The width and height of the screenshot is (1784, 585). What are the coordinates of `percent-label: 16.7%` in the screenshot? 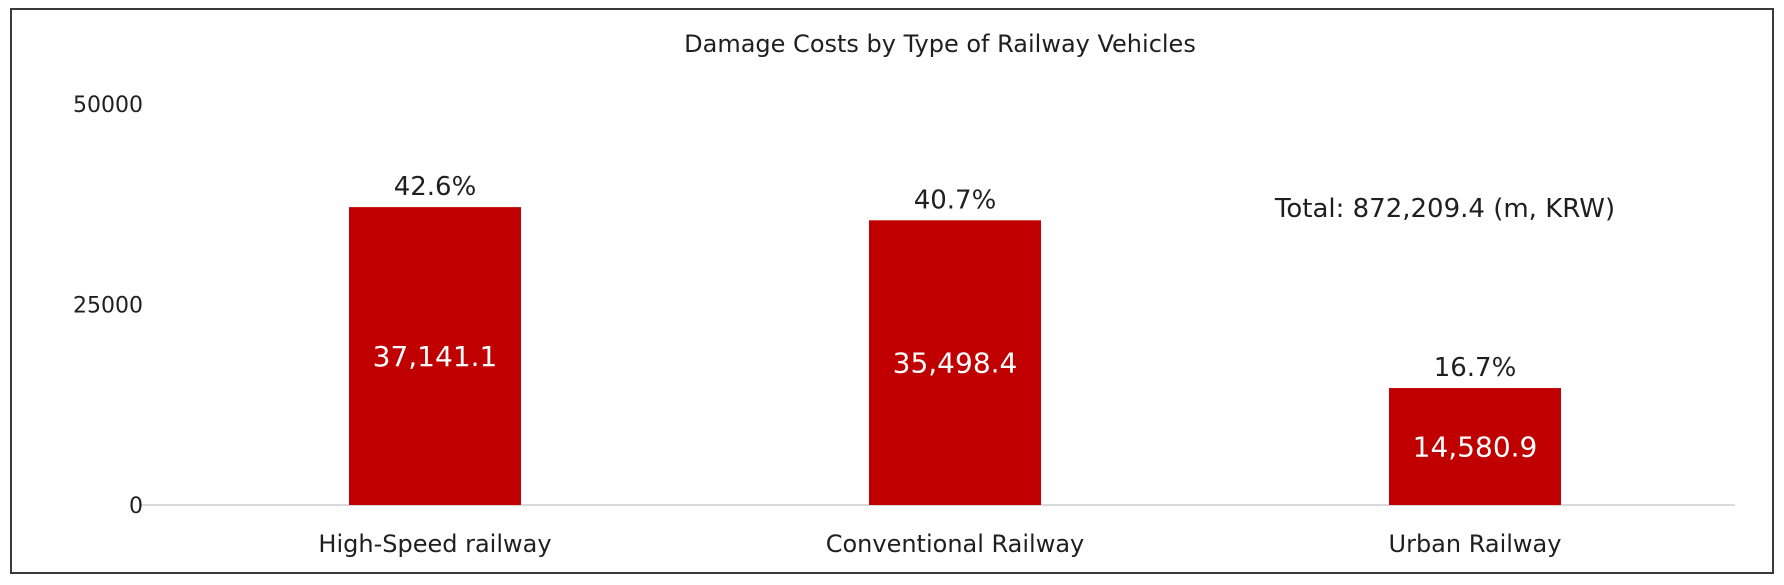 It's located at (1475, 368).